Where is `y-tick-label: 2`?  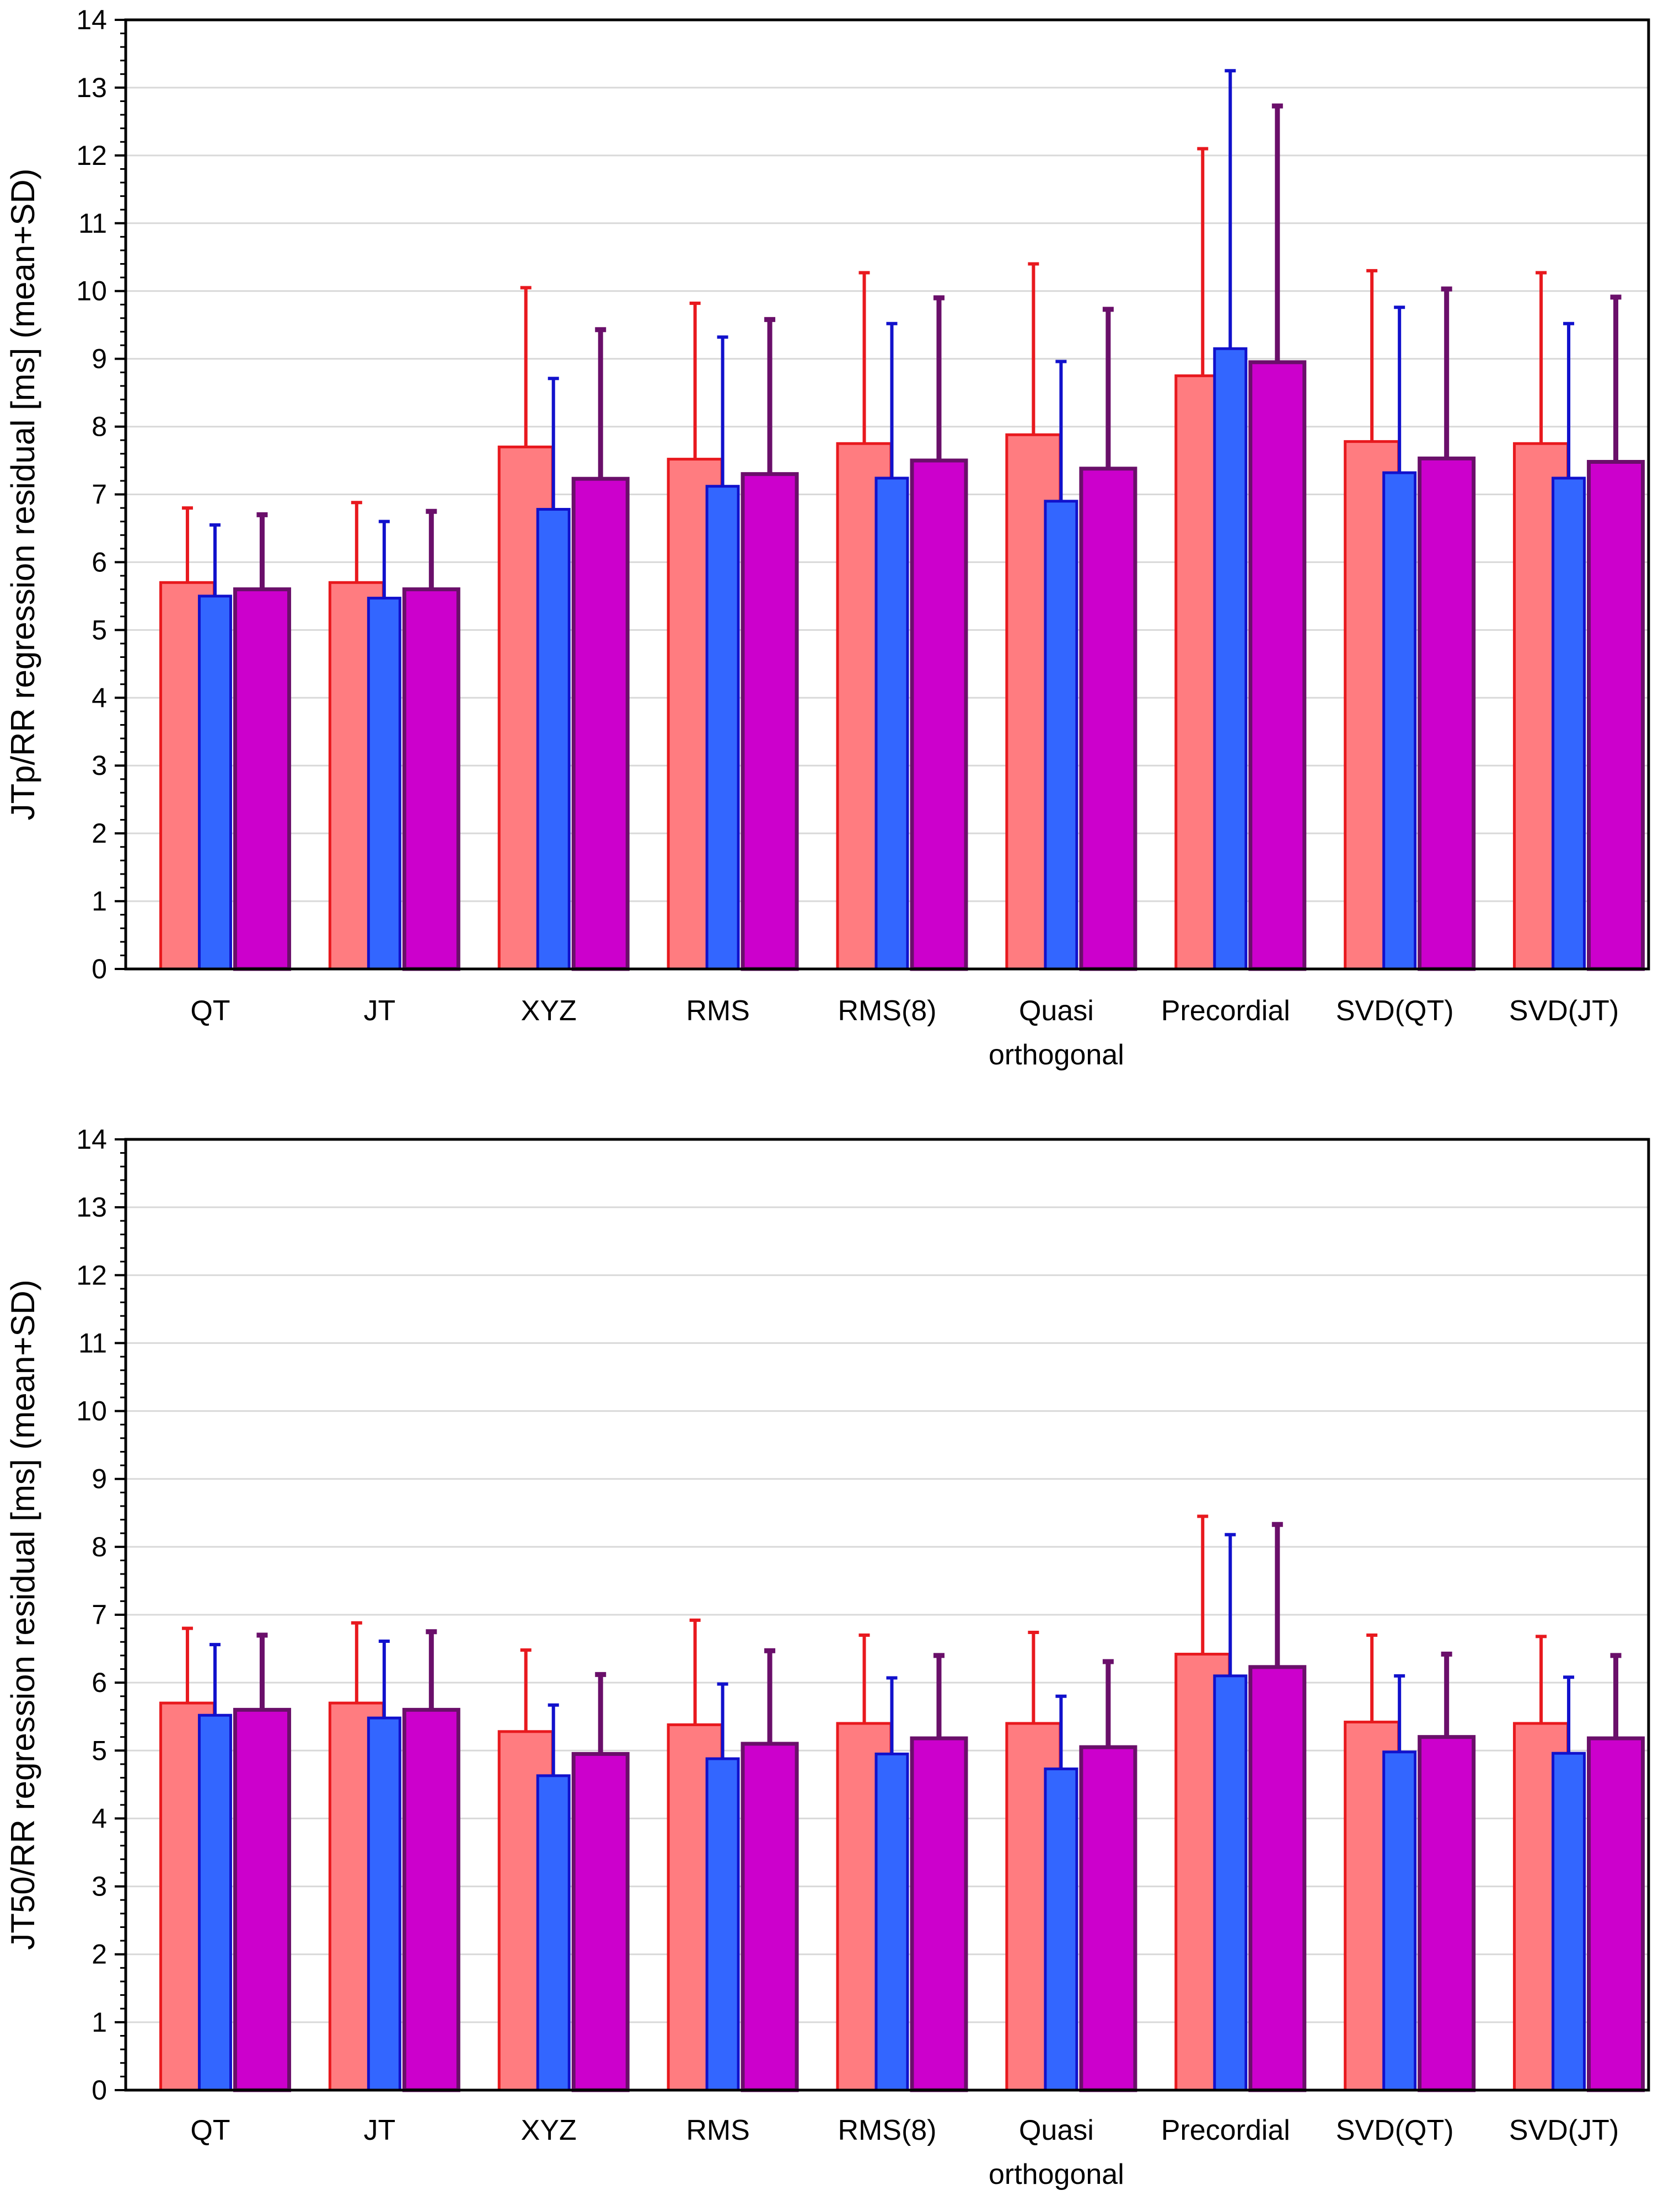
y-tick-label: 2 is located at coordinates (99, 833).